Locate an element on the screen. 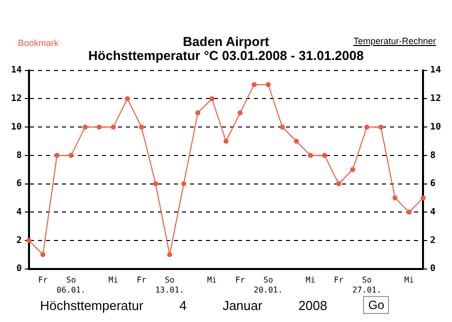 The width and height of the screenshot is (452, 322). text: 4 is located at coordinates (183, 305).